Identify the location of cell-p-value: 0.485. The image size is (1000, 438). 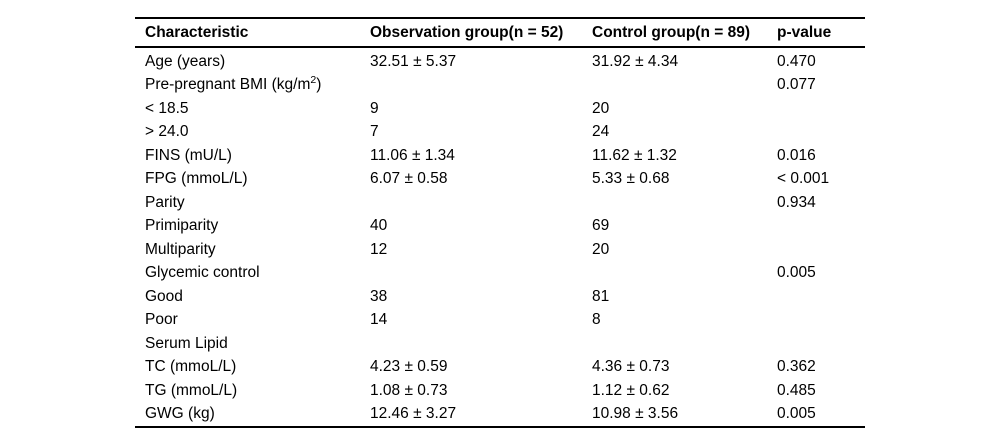
(796, 390).